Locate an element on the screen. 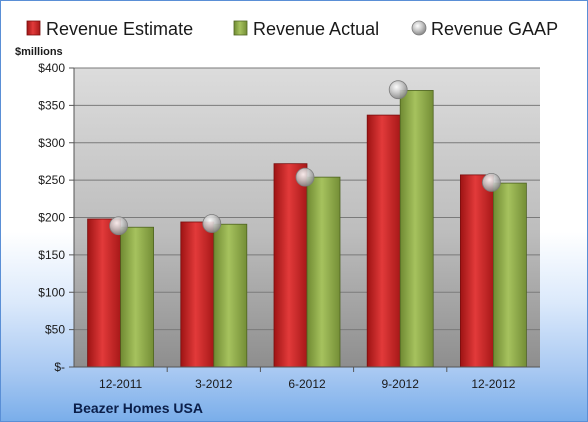  y-tick-label: $200 is located at coordinates (51, 218).